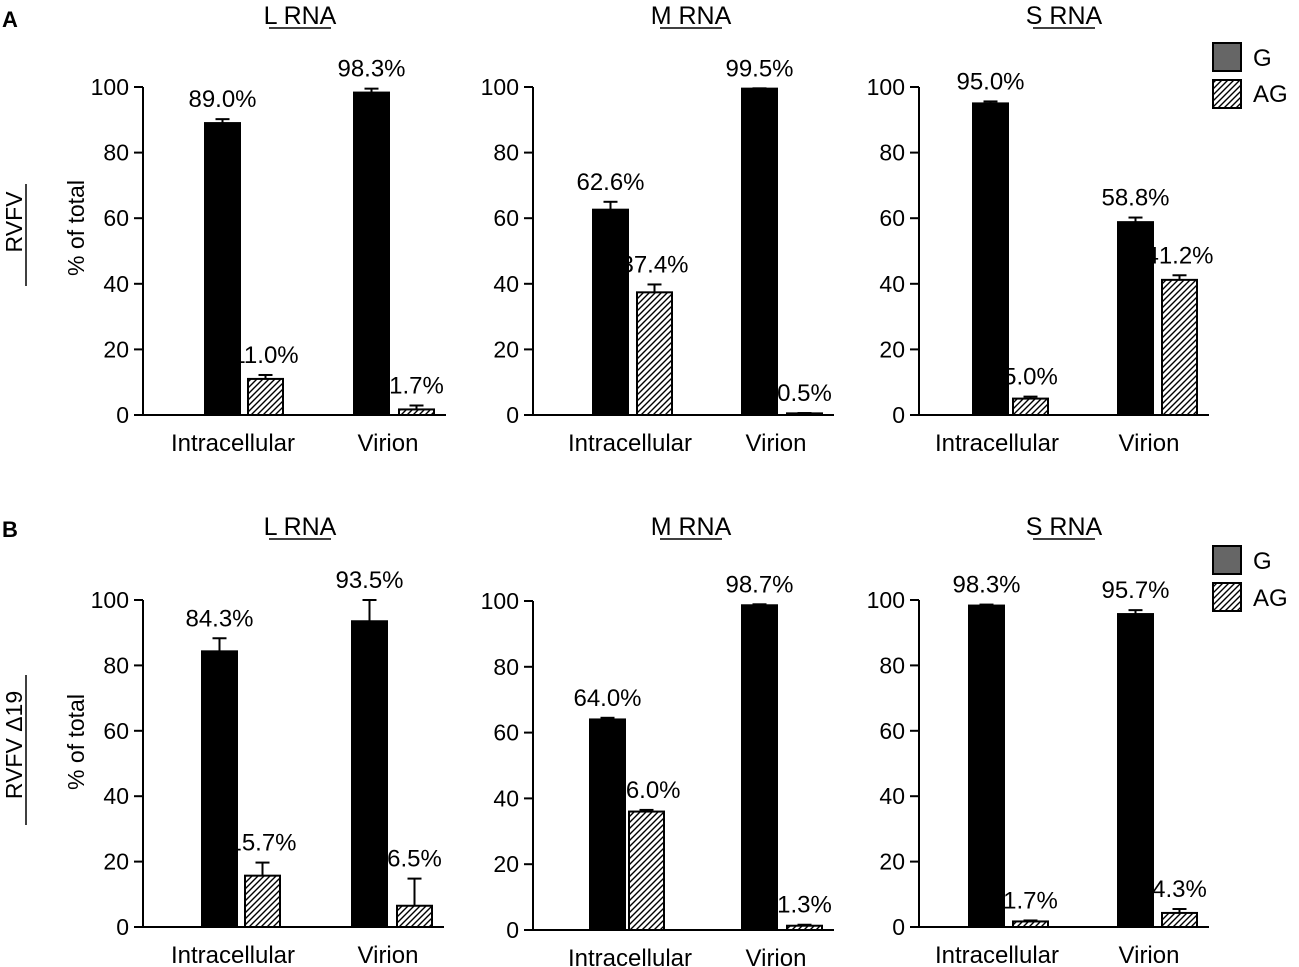 The width and height of the screenshot is (1299, 967). Describe the element at coordinates (1270, 94) in the screenshot. I see `legend-a-label-ag: AG` at that location.